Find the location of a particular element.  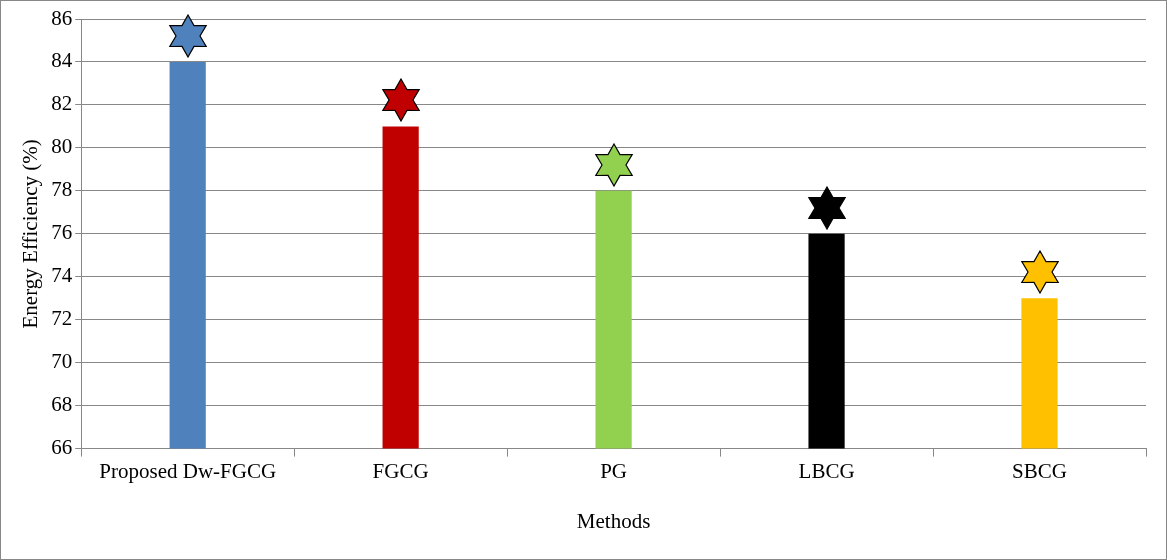

y-tick-label: 66 is located at coordinates (62, 447).